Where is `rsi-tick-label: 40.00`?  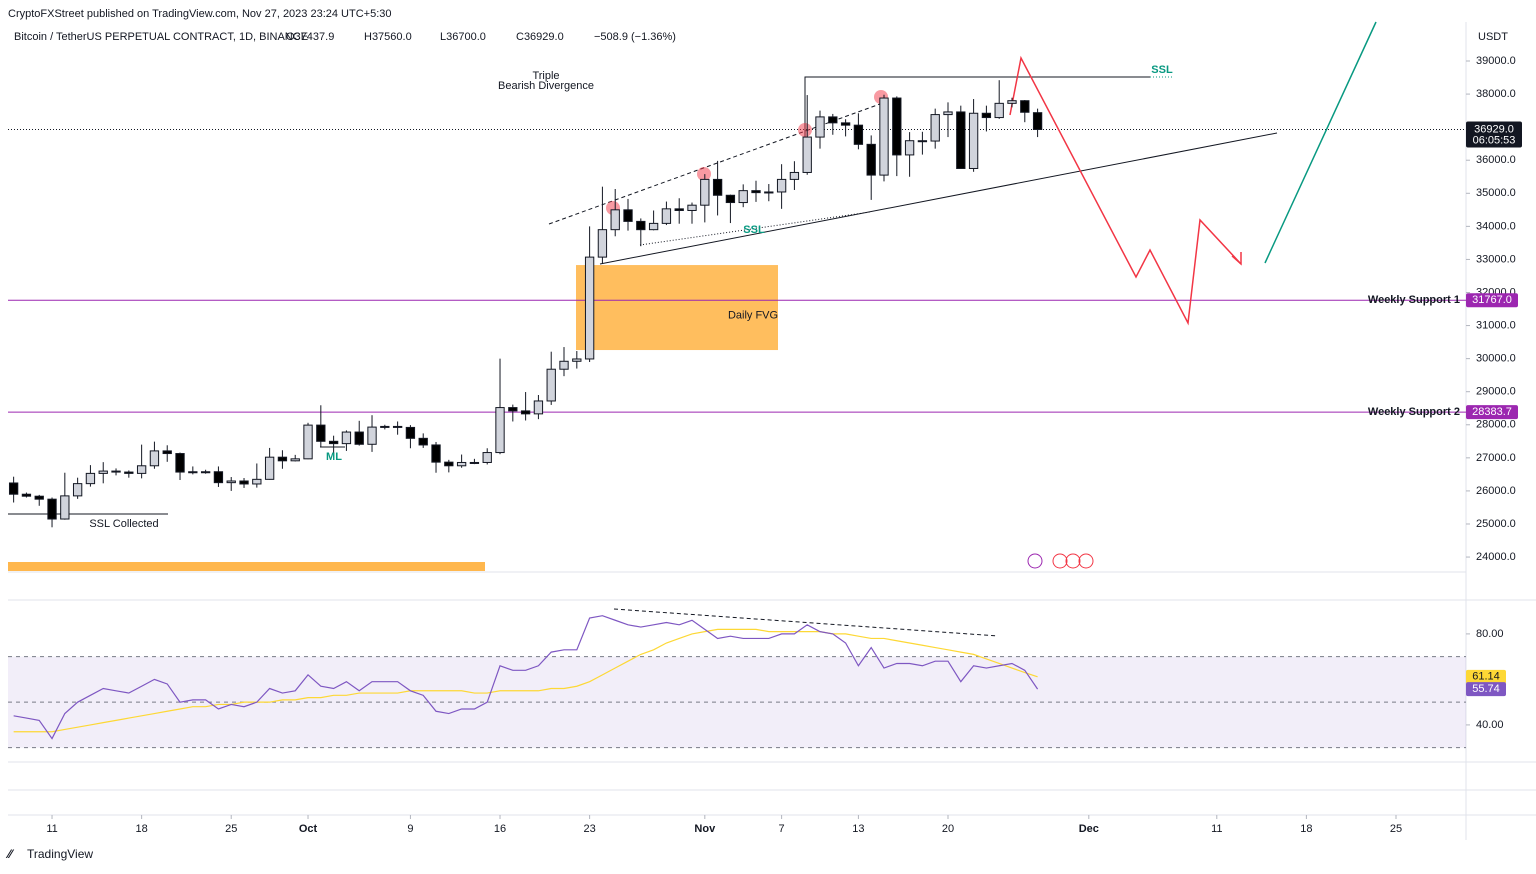
rsi-tick-label: 40.00 is located at coordinates (1490, 725).